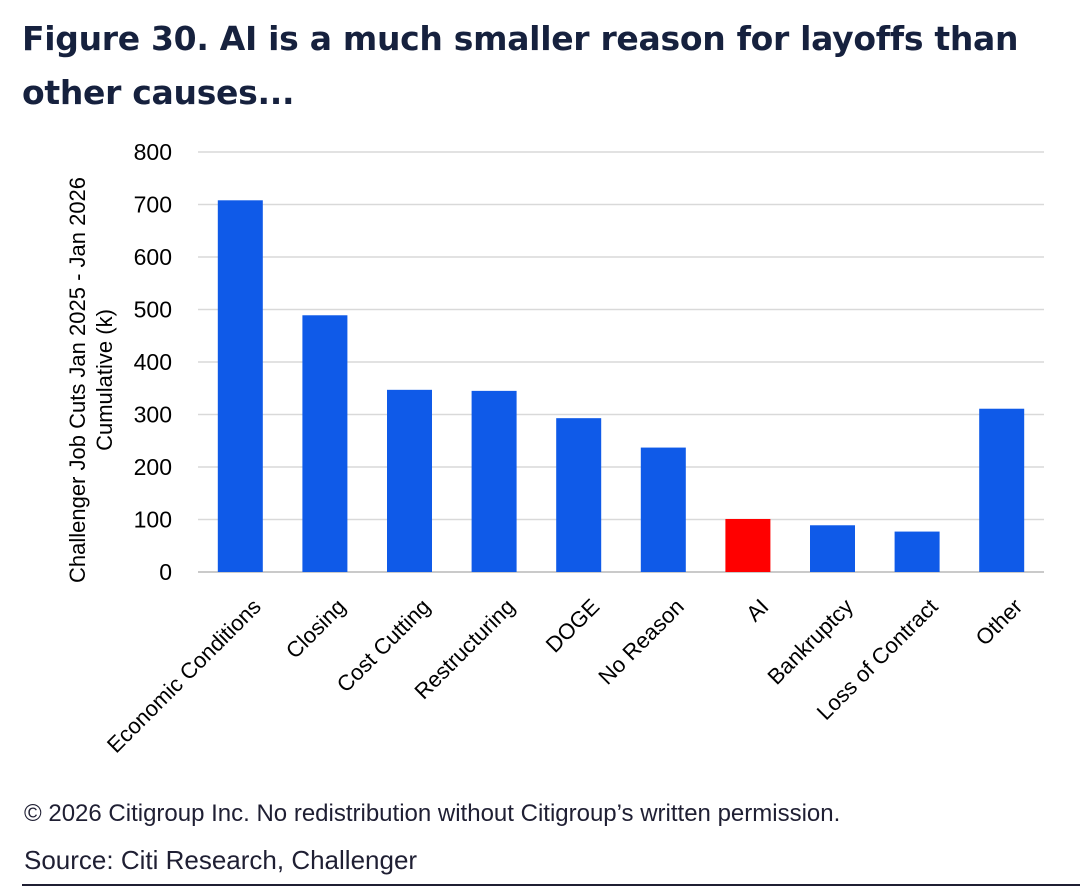 Image resolution: width=1080 pixels, height=890 pixels. Describe the element at coordinates (757, 610) in the screenshot. I see `x-tick-label: AI` at that location.